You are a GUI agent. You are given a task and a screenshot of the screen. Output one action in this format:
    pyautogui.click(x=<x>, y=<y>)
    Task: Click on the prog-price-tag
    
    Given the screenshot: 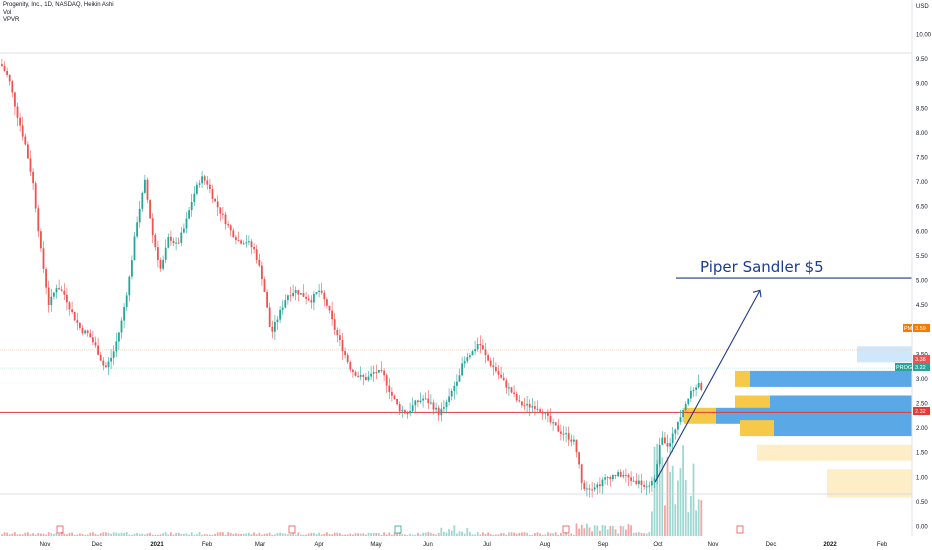 What is the action you would take?
    pyautogui.click(x=921, y=367)
    